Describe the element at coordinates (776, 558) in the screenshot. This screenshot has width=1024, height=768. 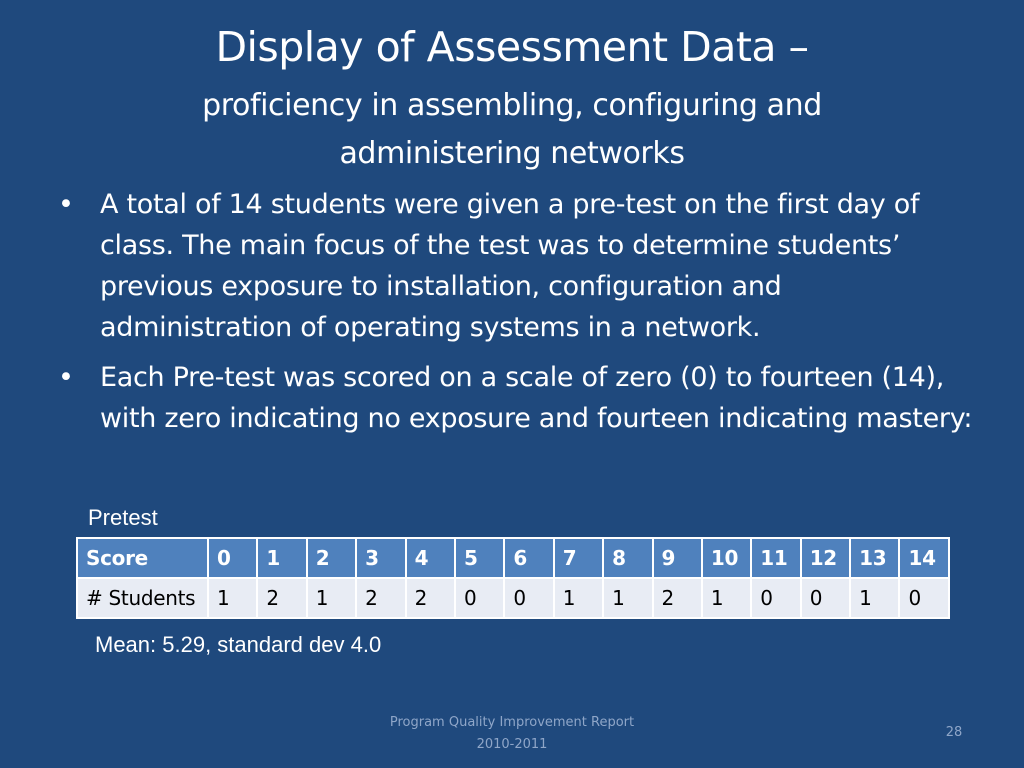
I see `score-cell: 11` at that location.